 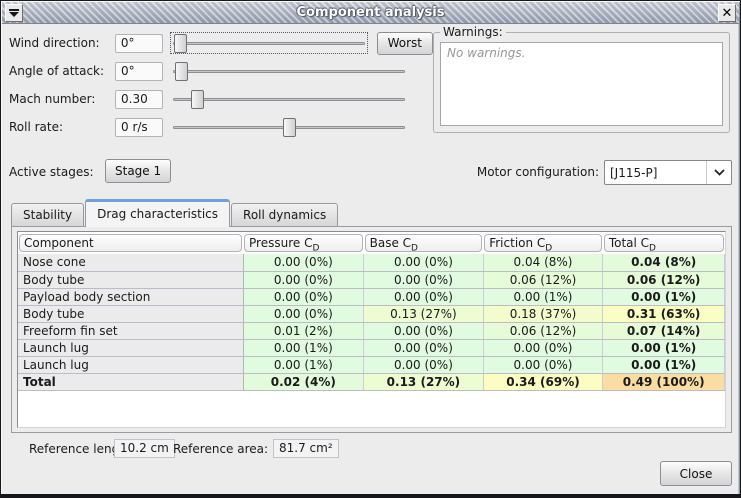 What do you see at coordinates (306, 448) in the screenshot?
I see `reference-area-value: 81.7 cm²` at bounding box center [306, 448].